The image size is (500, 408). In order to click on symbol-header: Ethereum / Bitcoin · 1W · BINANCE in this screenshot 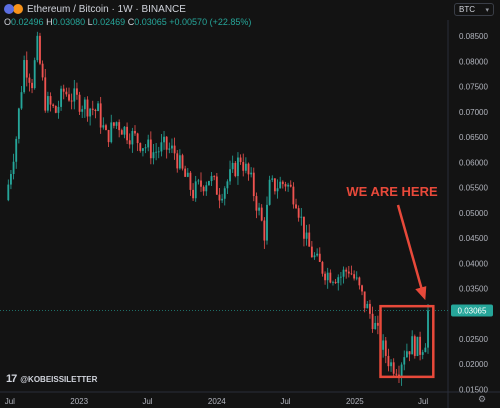, I will do `click(95, 9)`.